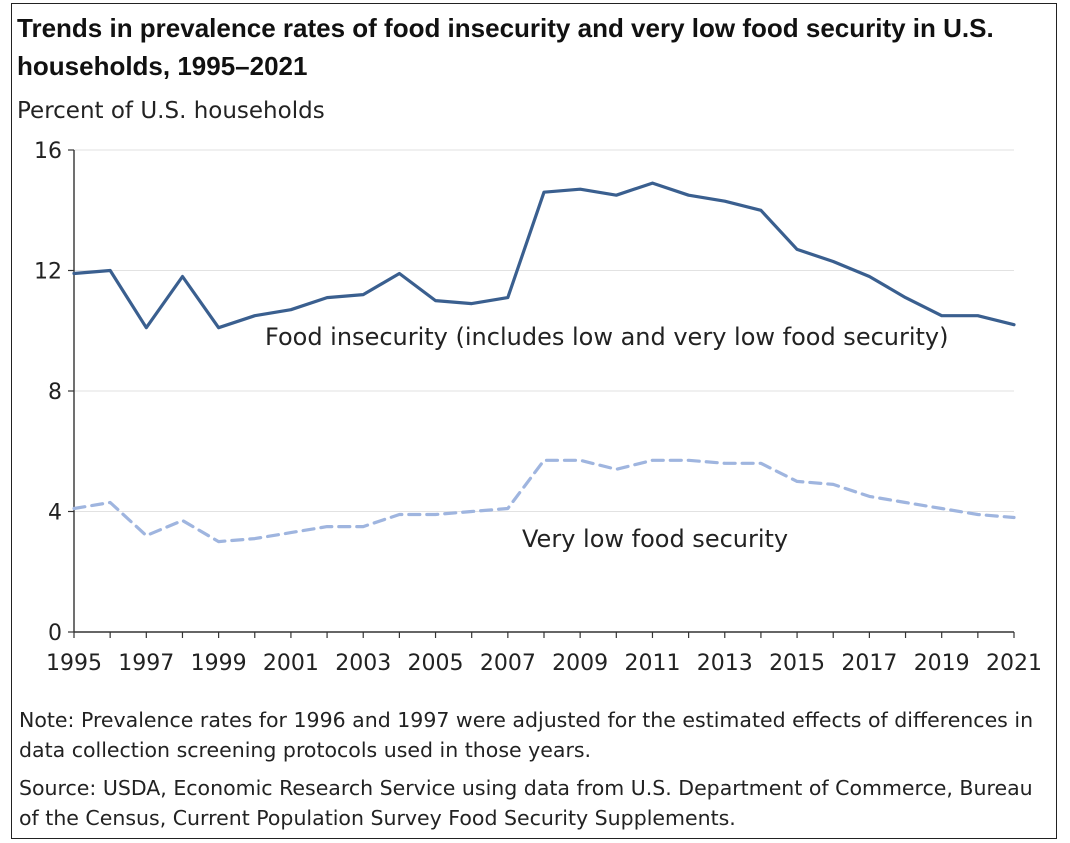 Image resolution: width=1070 pixels, height=843 pixels. Describe the element at coordinates (797, 663) in the screenshot. I see `x-tick-label-2015: 2015` at that location.